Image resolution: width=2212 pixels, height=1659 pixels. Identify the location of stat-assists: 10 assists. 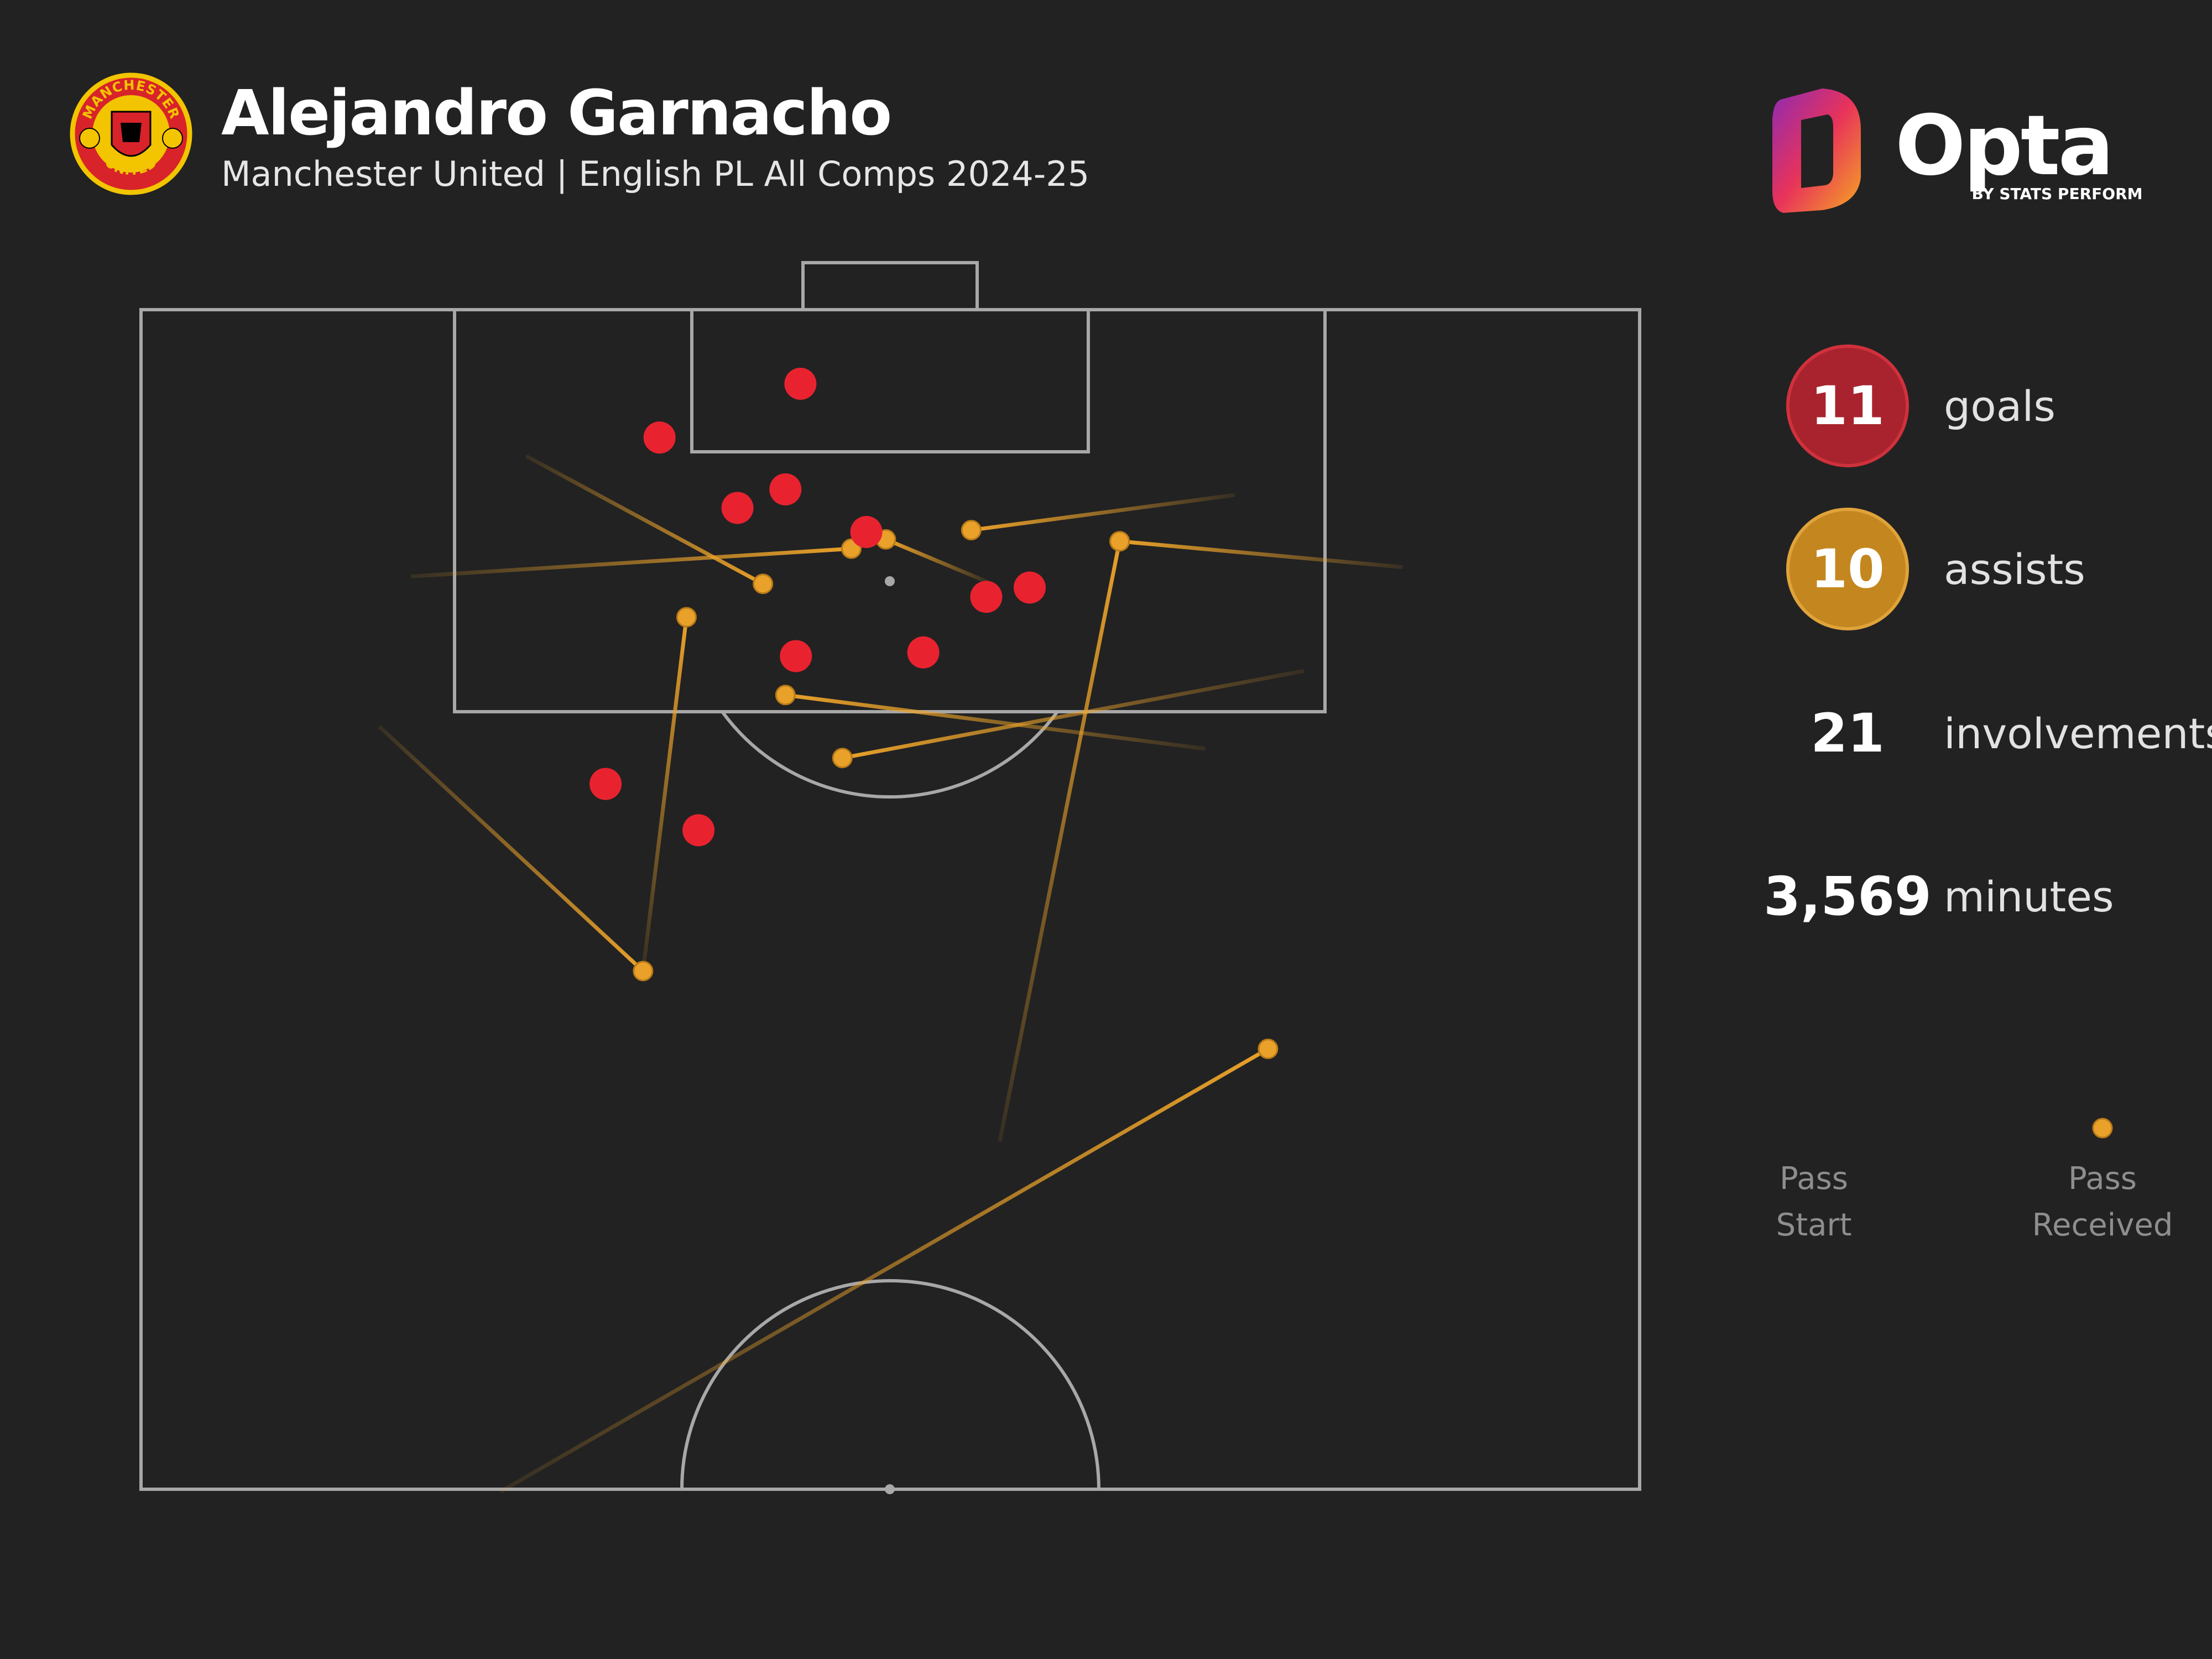
(1996, 572).